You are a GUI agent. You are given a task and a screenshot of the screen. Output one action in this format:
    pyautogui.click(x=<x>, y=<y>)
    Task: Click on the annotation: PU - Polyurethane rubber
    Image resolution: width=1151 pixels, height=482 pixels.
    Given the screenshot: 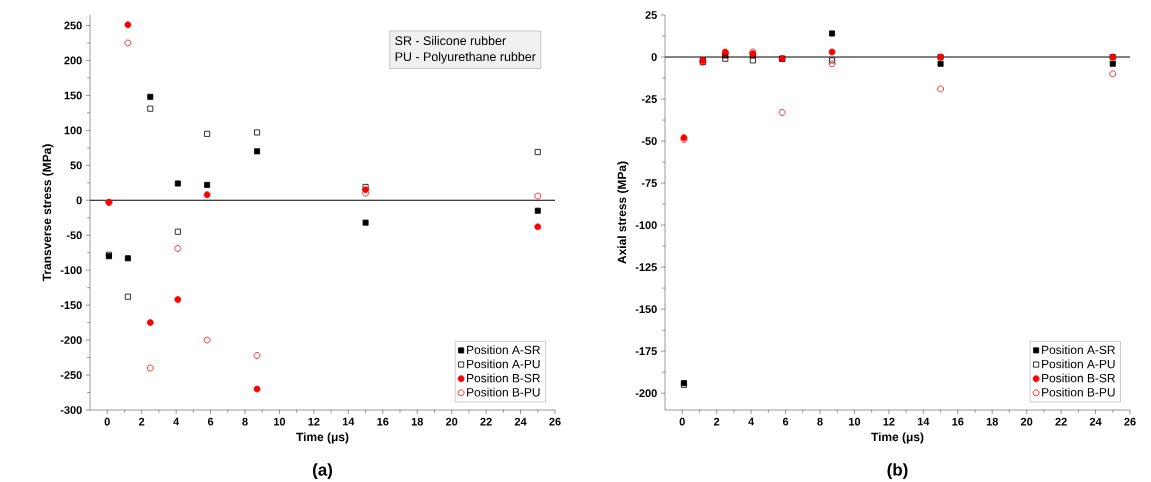 What is the action you would take?
    pyautogui.click(x=465, y=57)
    